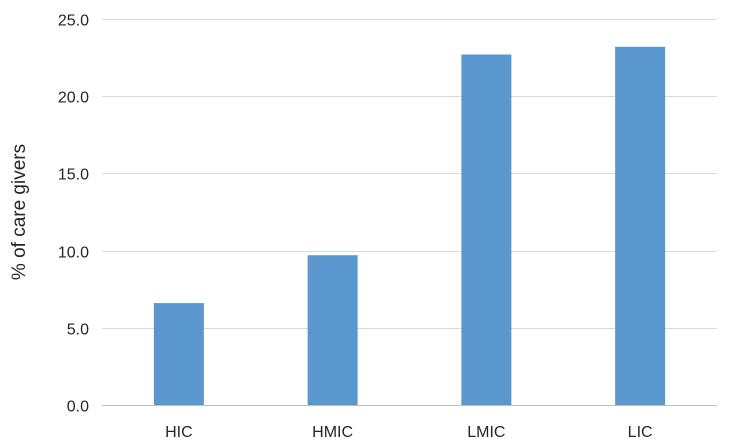 The width and height of the screenshot is (734, 438). Describe the element at coordinates (73, 98) in the screenshot. I see `y-tick-label: 20.0` at that location.